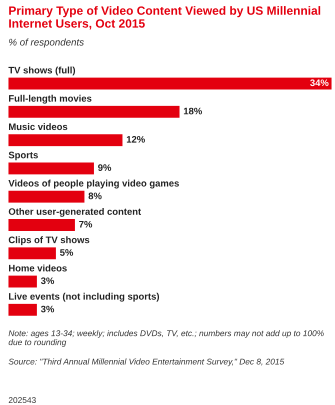  Describe the element at coordinates (49, 241) in the screenshot. I see `y-tick-label: Clips of TV shows` at that location.